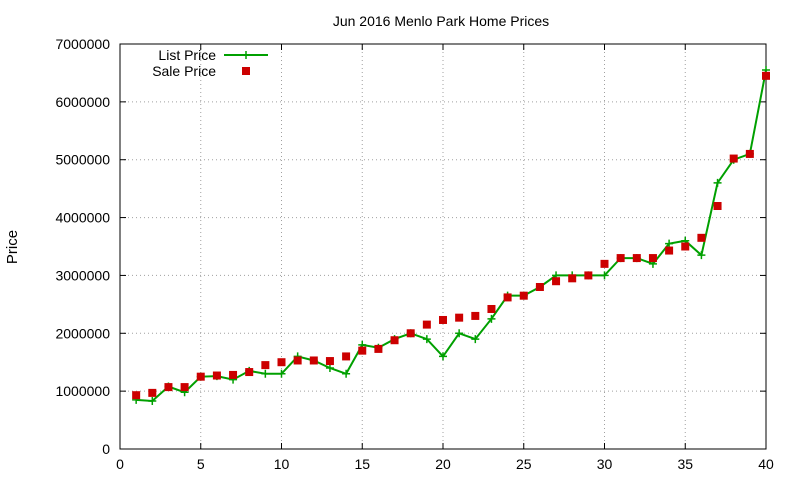 This screenshot has height=480, width=800. Describe the element at coordinates (246, 55) in the screenshot. I see `legend-marker-list-price` at that location.